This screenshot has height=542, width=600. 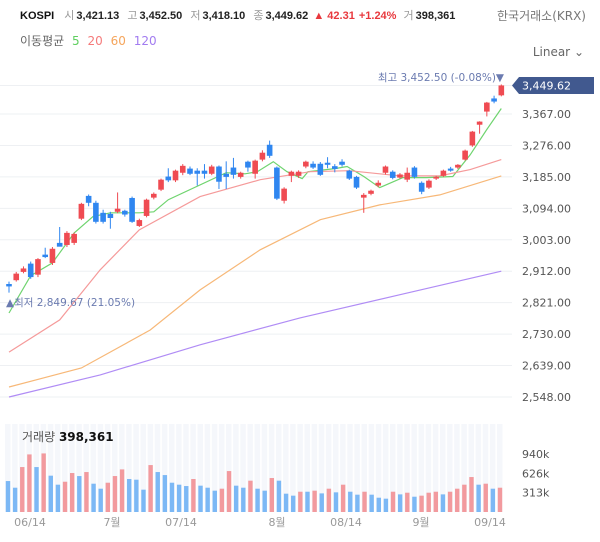 I want to click on ma-20-toggle: 20, so click(x=95, y=41).